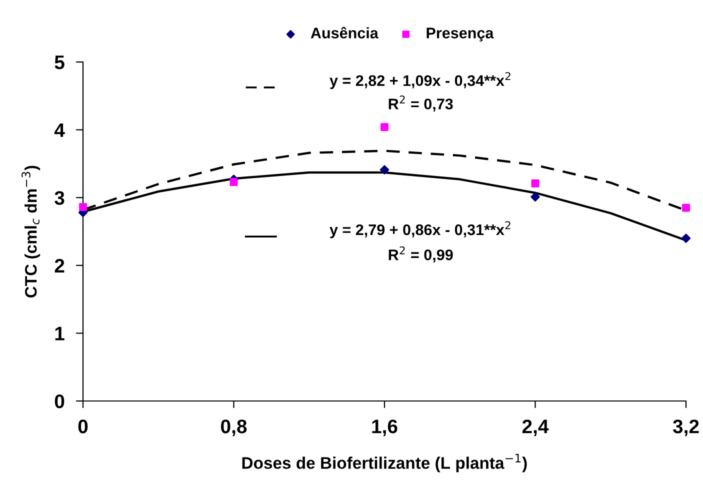 The width and height of the screenshot is (703, 486). What do you see at coordinates (59, 63) in the screenshot?
I see `y-tick-label: 5` at bounding box center [59, 63].